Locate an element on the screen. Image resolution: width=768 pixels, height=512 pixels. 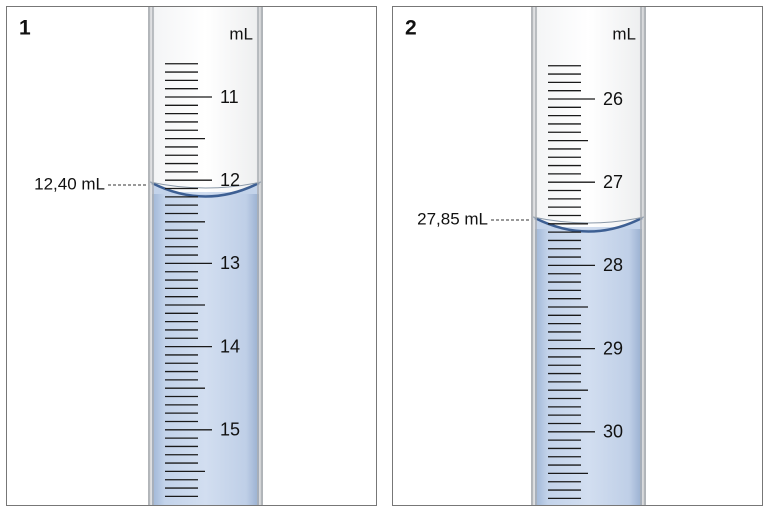
panel-number: 1 is located at coordinates (25, 28).